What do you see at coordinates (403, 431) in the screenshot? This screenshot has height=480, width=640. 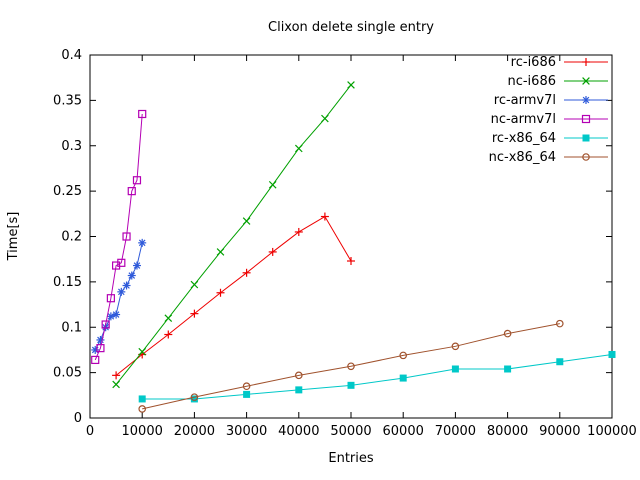 I see `x-tick-label: 60000` at bounding box center [403, 431].